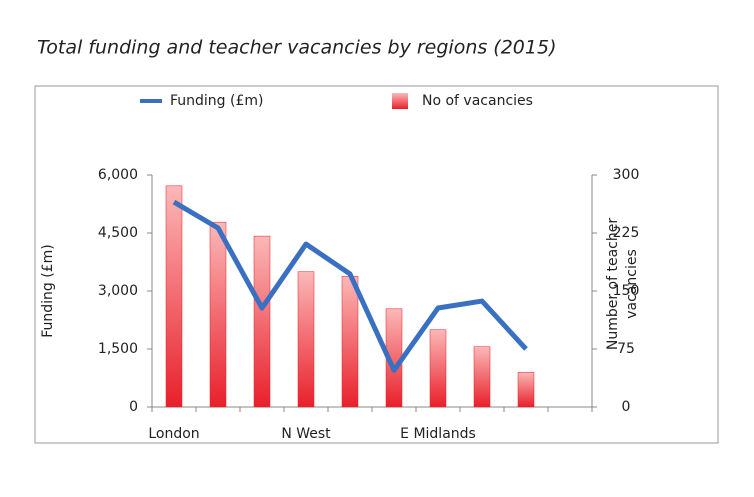 This screenshot has height=497, width=754. What do you see at coordinates (118, 233) in the screenshot?
I see `y-tick-label: 4,500` at bounding box center [118, 233].